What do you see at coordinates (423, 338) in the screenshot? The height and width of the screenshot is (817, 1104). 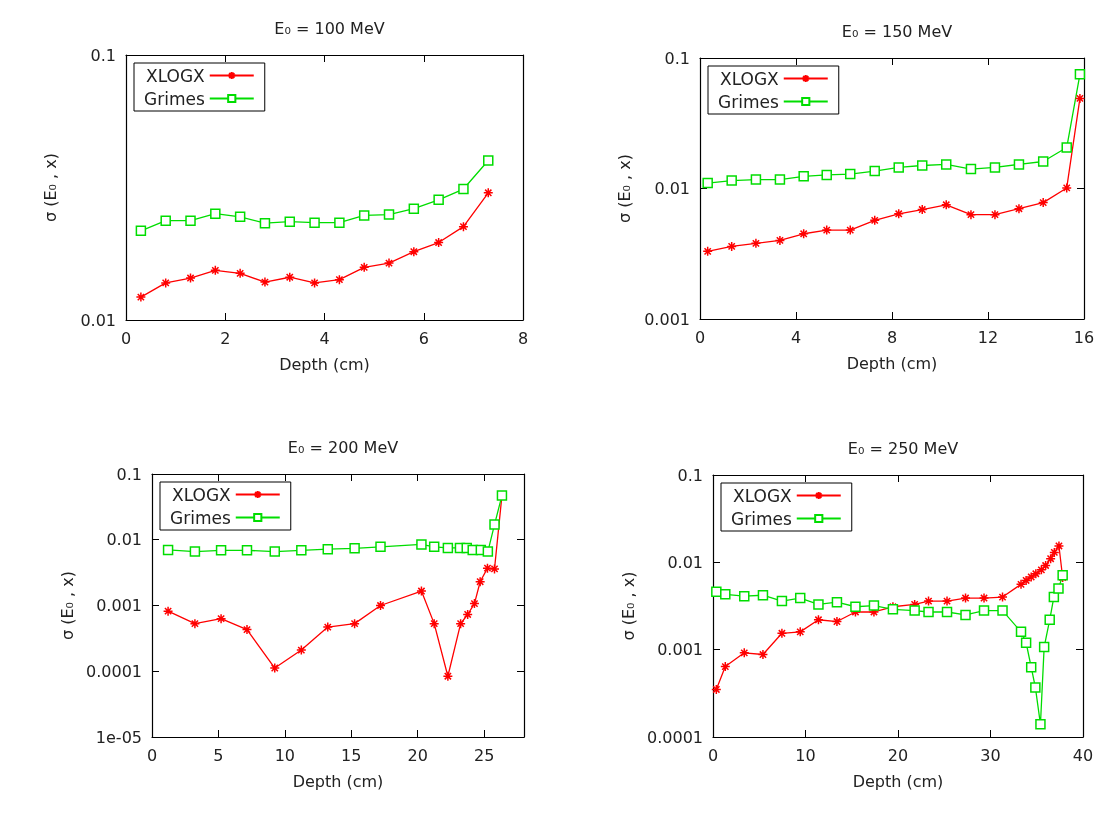 I see `x-tick-label: 6` at bounding box center [423, 338].